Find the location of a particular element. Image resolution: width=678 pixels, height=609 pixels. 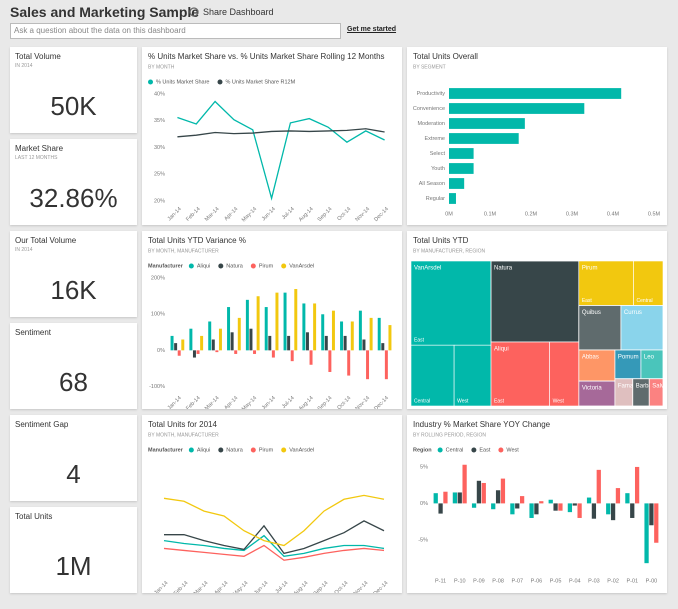

manufacturer-label: Currus is located at coordinates (633, 313).